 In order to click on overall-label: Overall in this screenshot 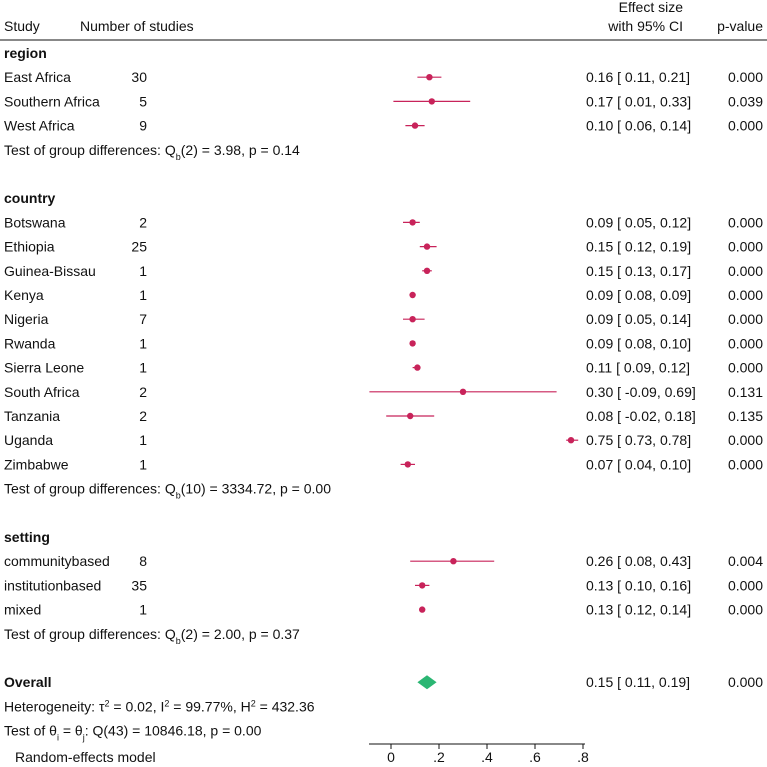, I will do `click(27, 682)`.